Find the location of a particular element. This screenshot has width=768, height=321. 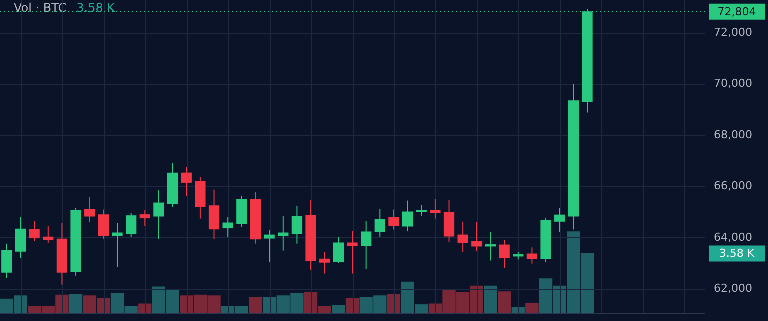

y-tick-label: 64,000 is located at coordinates (733, 237).